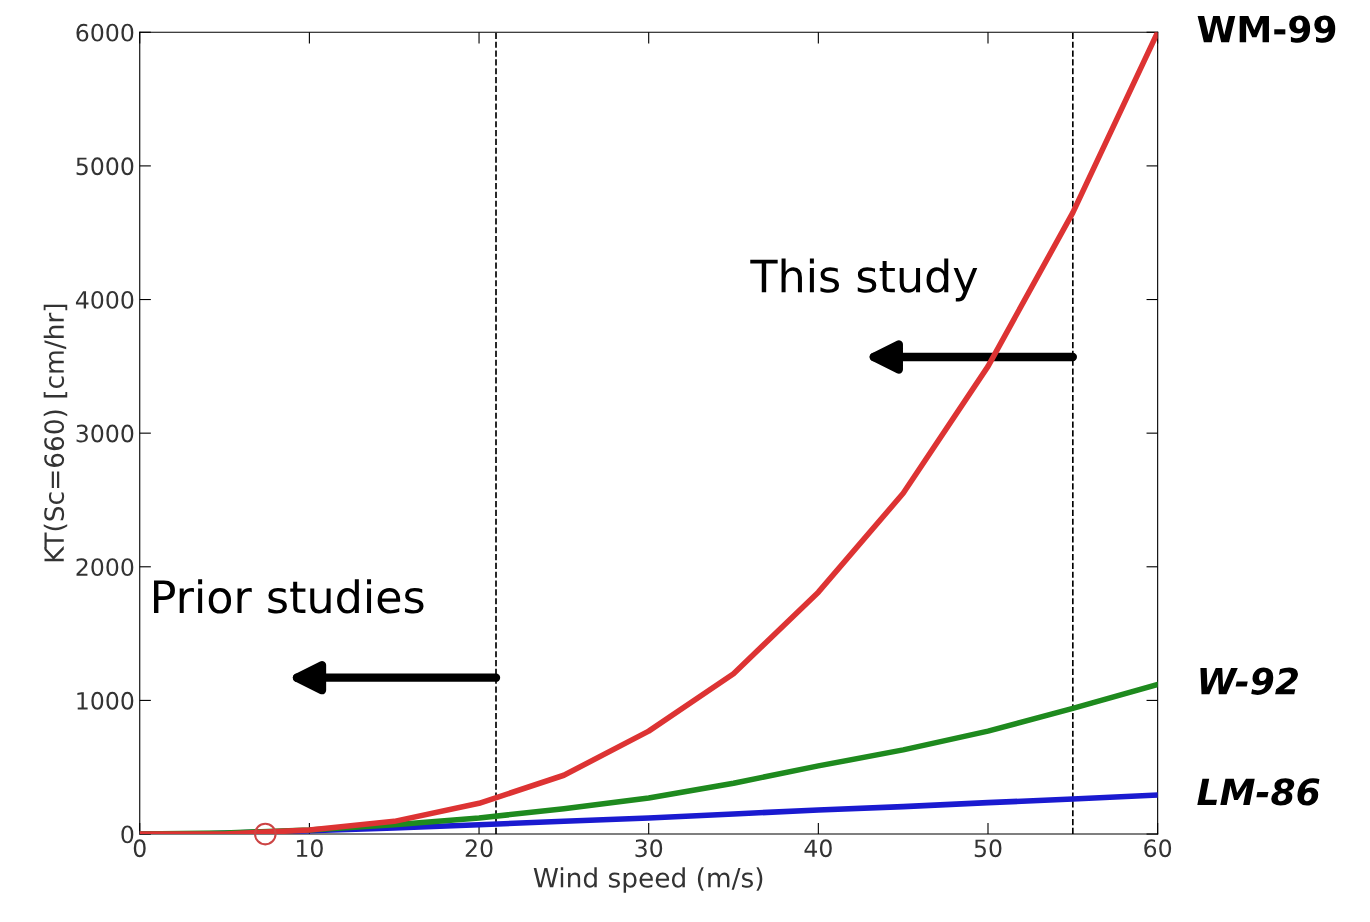 This screenshot has height=922, width=1370. Describe the element at coordinates (649, 848) in the screenshot. I see `x-tick-label: 30` at that location.